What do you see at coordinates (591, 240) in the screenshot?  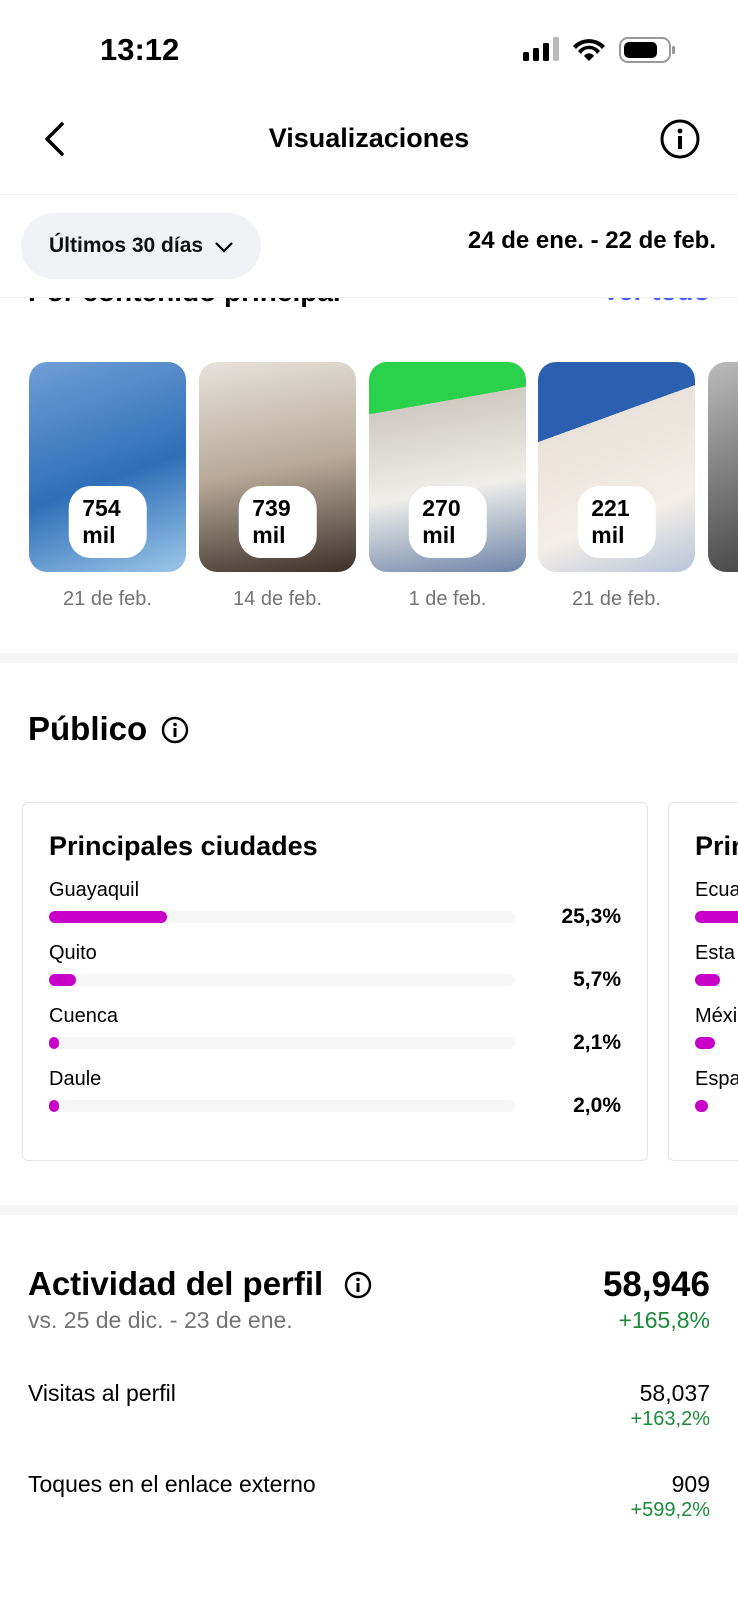 I see `date-range: 24 de ene. - 22 de feb.` at bounding box center [591, 240].